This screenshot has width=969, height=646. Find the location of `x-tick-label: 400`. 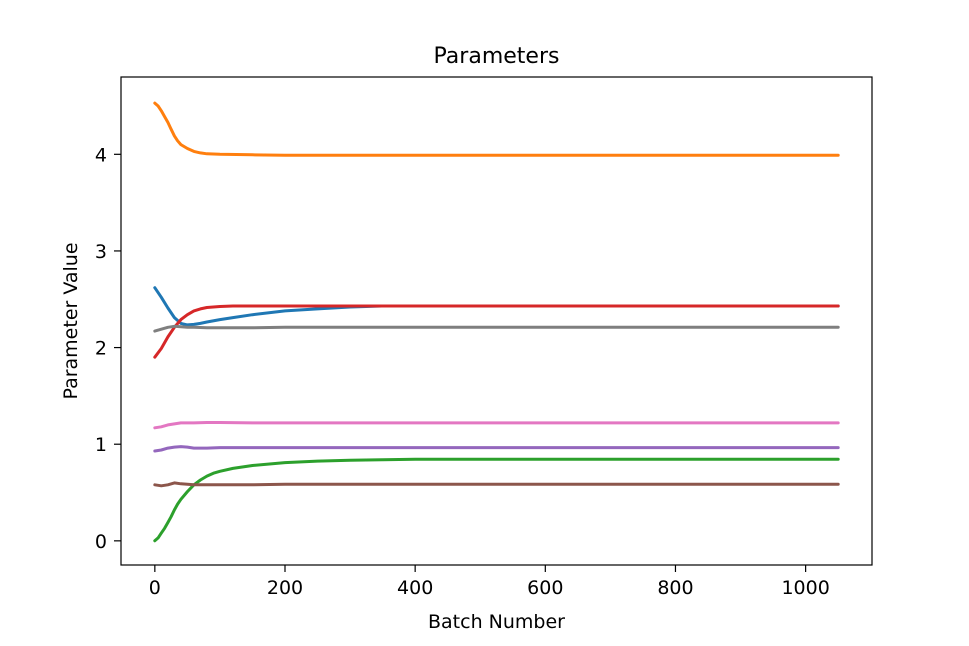

x-tick-label: 400 is located at coordinates (415, 588).